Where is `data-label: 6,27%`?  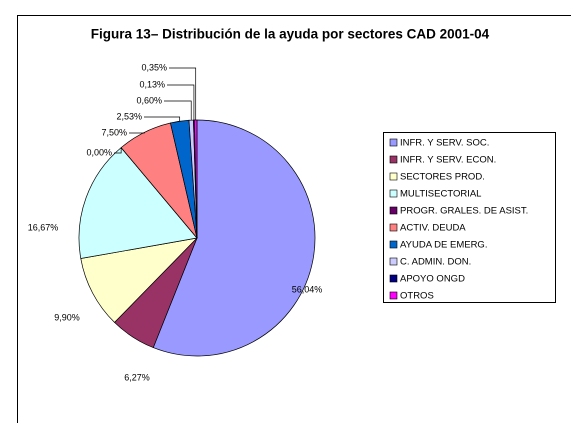 data-label: 6,27% is located at coordinates (137, 377).